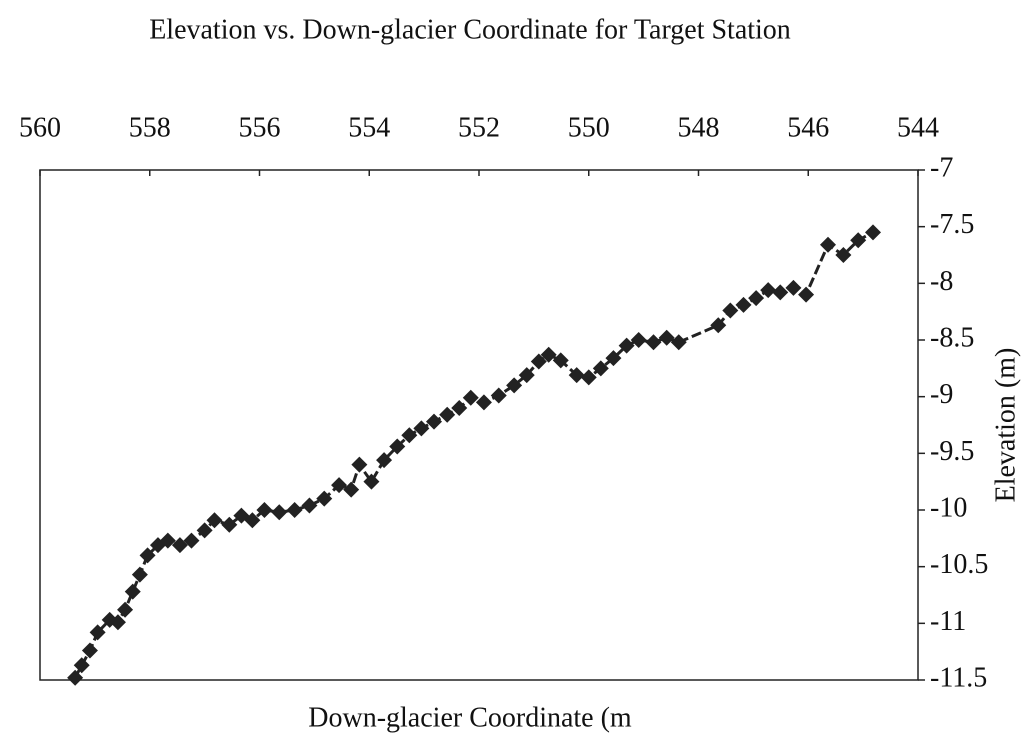  I want to click on y-tick-label: -9, so click(941, 394).